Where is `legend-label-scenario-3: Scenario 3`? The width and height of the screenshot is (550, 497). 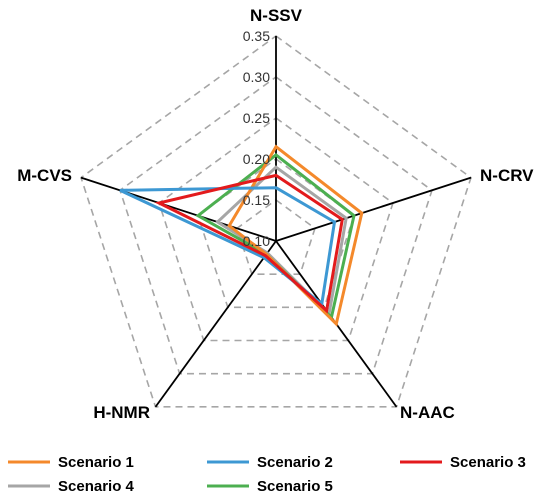
legend-label-scenario-3: Scenario 3 is located at coordinates (488, 462).